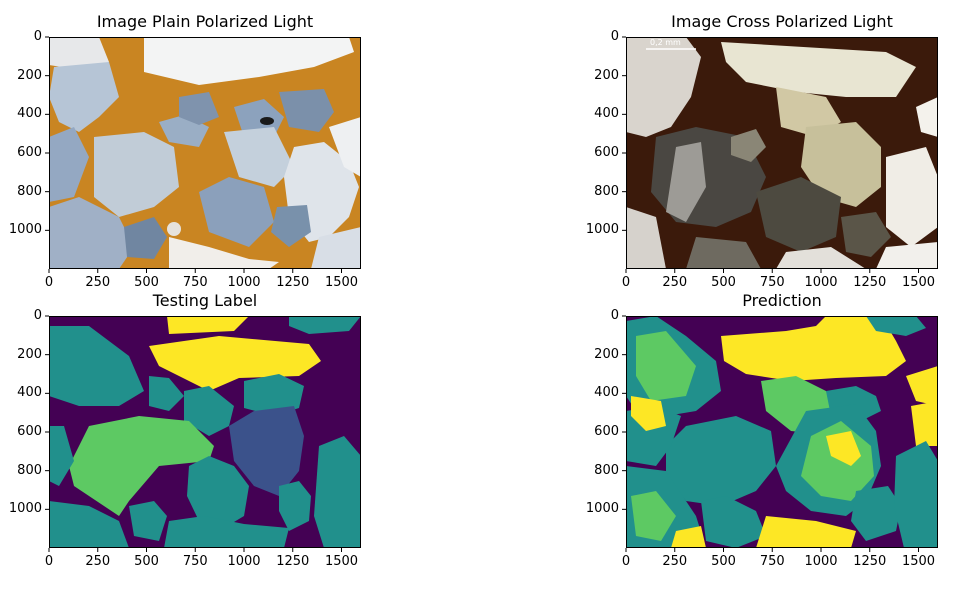 Image resolution: width=963 pixels, height=598 pixels. What do you see at coordinates (602, 509) in the screenshot?
I see `y-tick-label-pred: 1000` at bounding box center [602, 509].